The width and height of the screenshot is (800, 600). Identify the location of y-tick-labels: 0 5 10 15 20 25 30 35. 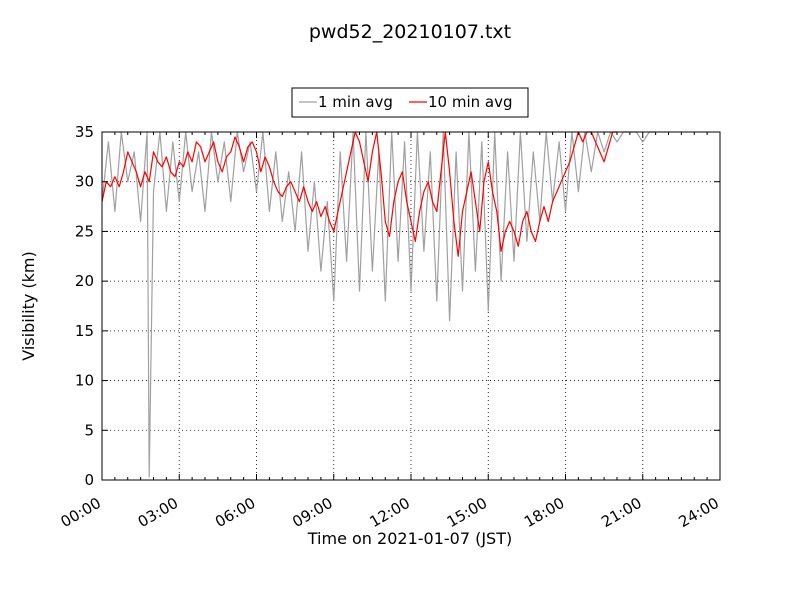
(84, 306).